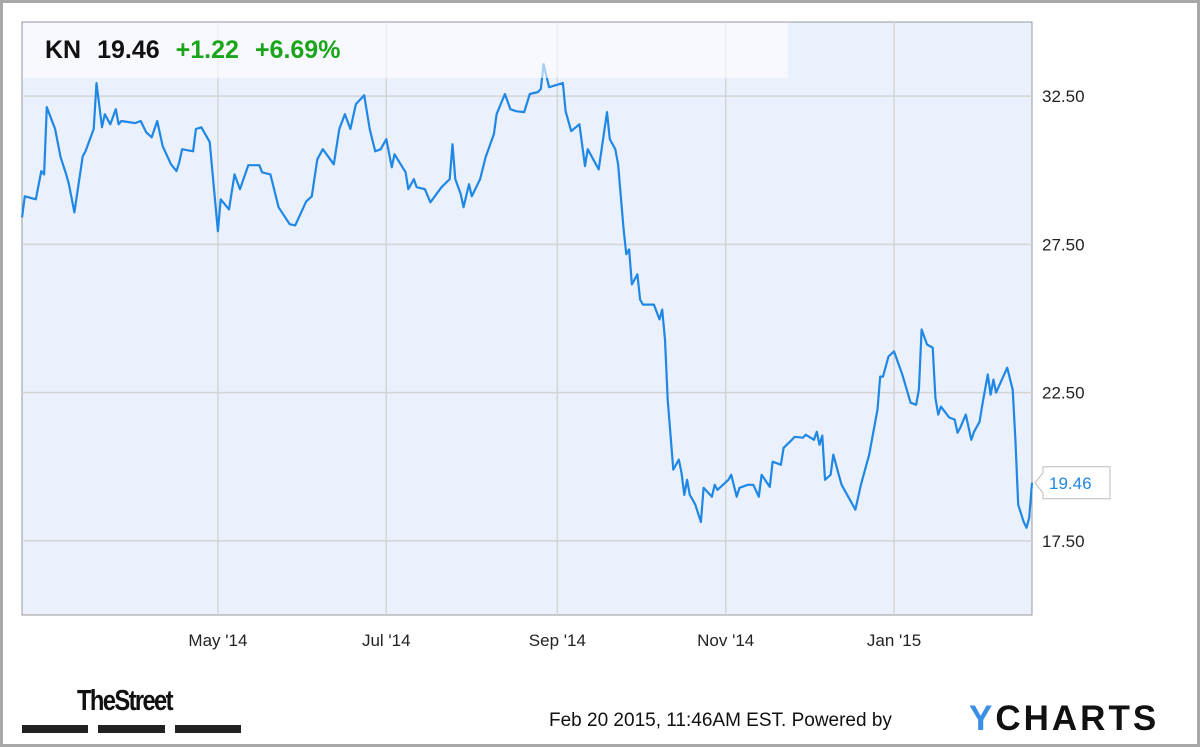 This screenshot has height=747, width=1200. I want to click on y-tick-label: 22.50, so click(1063, 393).